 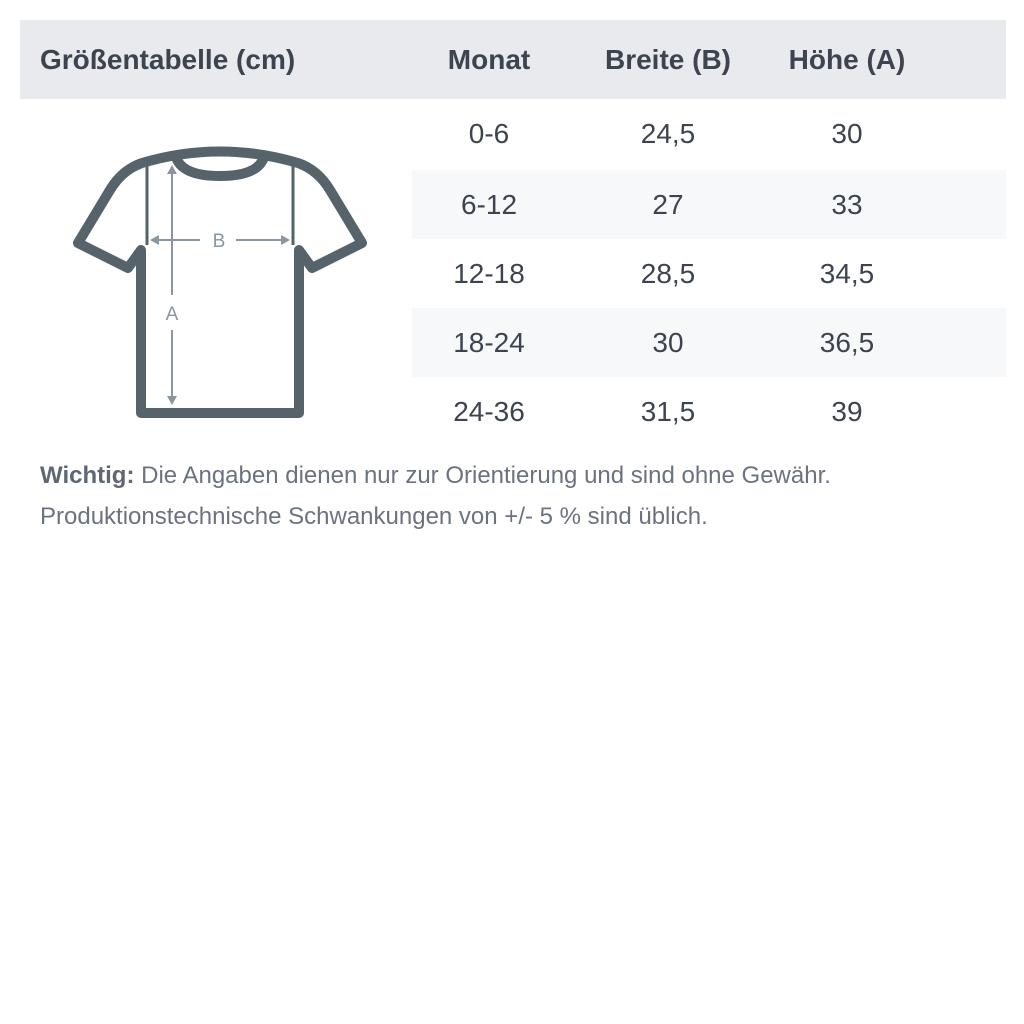 What do you see at coordinates (168, 59) in the screenshot?
I see `table-title: Größentabelle (cm)` at bounding box center [168, 59].